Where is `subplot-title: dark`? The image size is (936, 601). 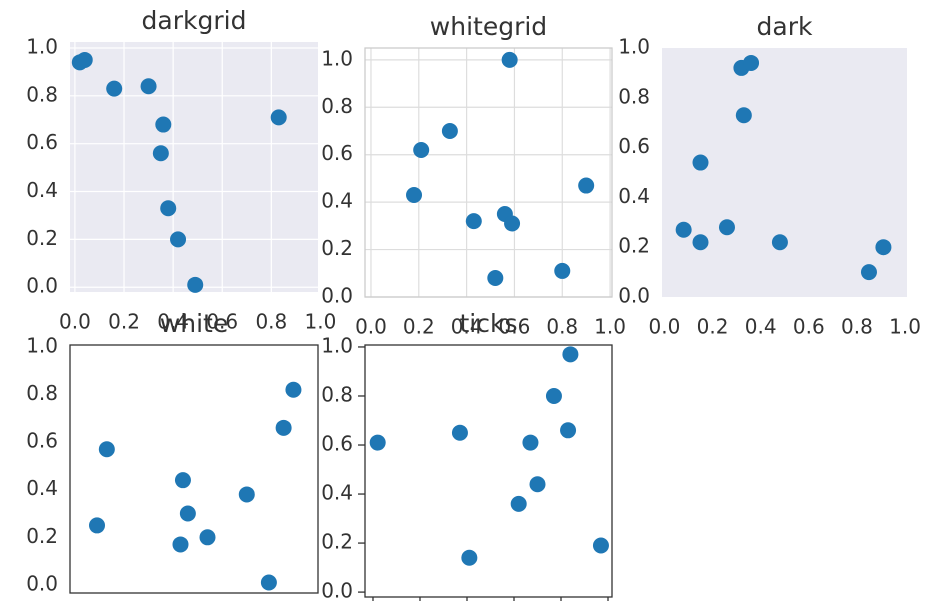 subplot-title: dark is located at coordinates (785, 26).